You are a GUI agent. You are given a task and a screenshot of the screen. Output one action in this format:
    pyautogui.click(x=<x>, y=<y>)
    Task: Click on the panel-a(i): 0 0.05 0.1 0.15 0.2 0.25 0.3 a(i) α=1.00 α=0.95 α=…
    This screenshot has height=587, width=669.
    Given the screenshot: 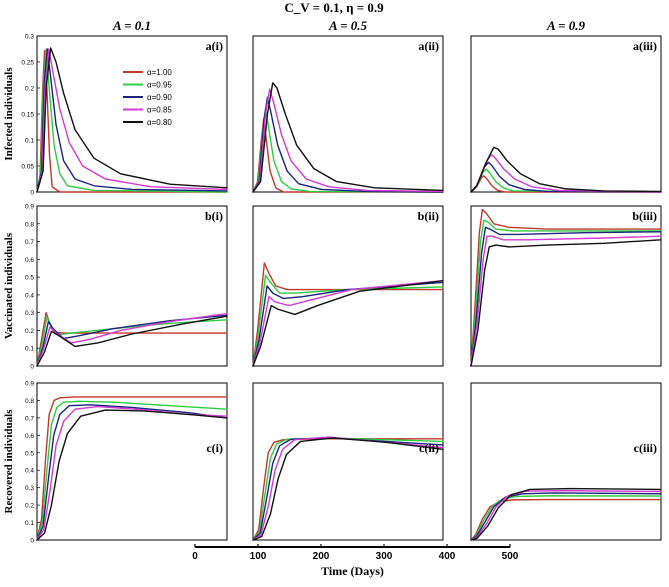 What is the action you would take?
    pyautogui.click(x=124, y=115)
    